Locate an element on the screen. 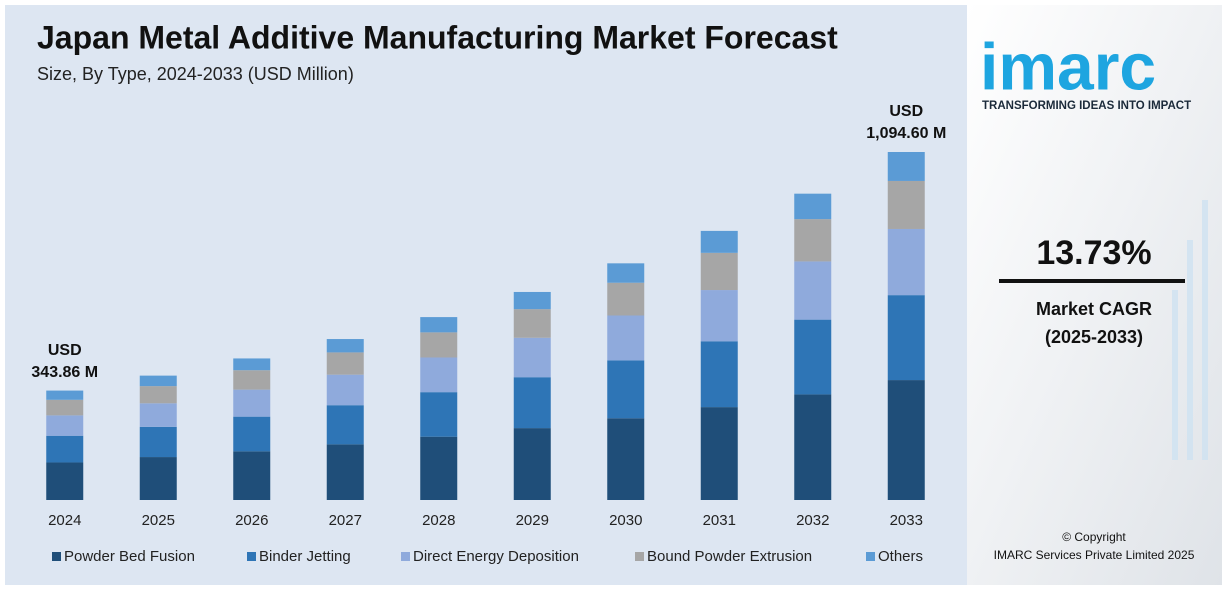 This screenshot has height=590, width=1227. tagline: TRANSFORMING IDEAS INTO IMPACT is located at coordinates (1086, 106).